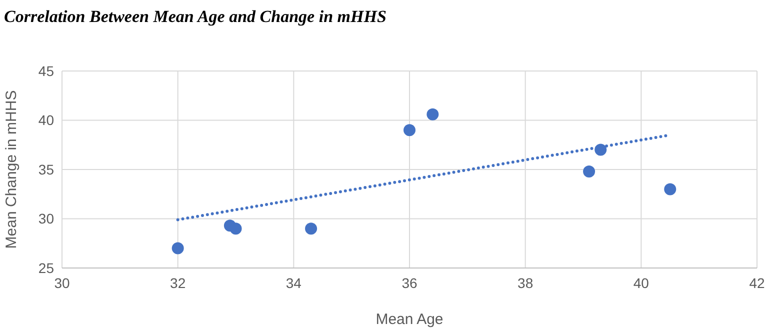 This screenshot has width=767, height=334. Describe the element at coordinates (294, 283) in the screenshot. I see `x-tick-label: 34` at that location.